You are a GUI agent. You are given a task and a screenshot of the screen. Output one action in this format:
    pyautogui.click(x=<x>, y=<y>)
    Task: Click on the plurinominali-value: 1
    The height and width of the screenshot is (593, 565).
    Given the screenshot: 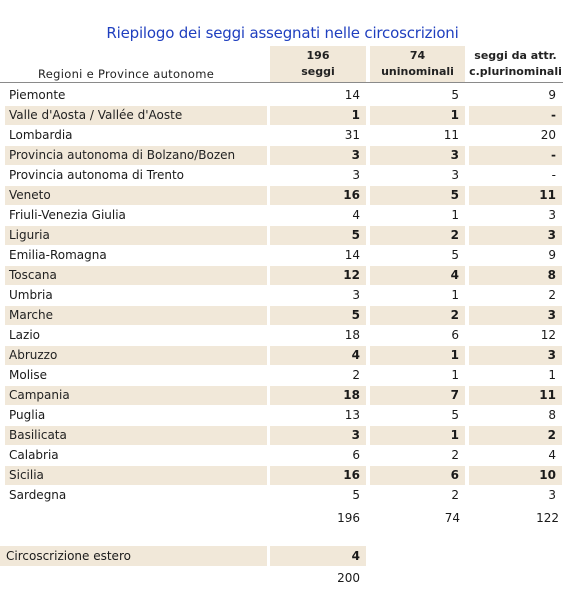 What is the action you would take?
    pyautogui.click(x=552, y=375)
    